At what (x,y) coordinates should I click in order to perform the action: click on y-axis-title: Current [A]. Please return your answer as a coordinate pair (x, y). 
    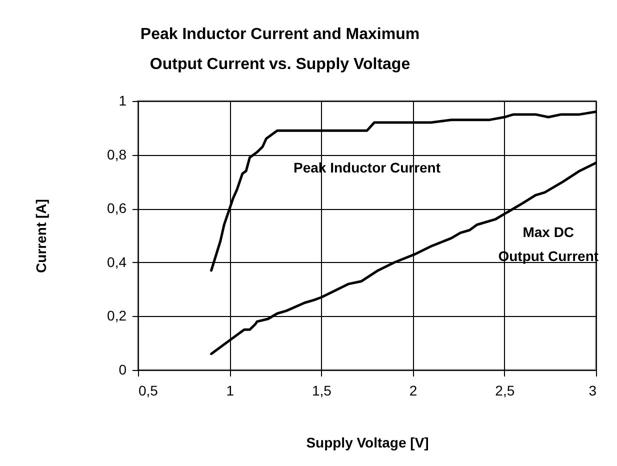
    Looking at the image, I should click on (41, 236).